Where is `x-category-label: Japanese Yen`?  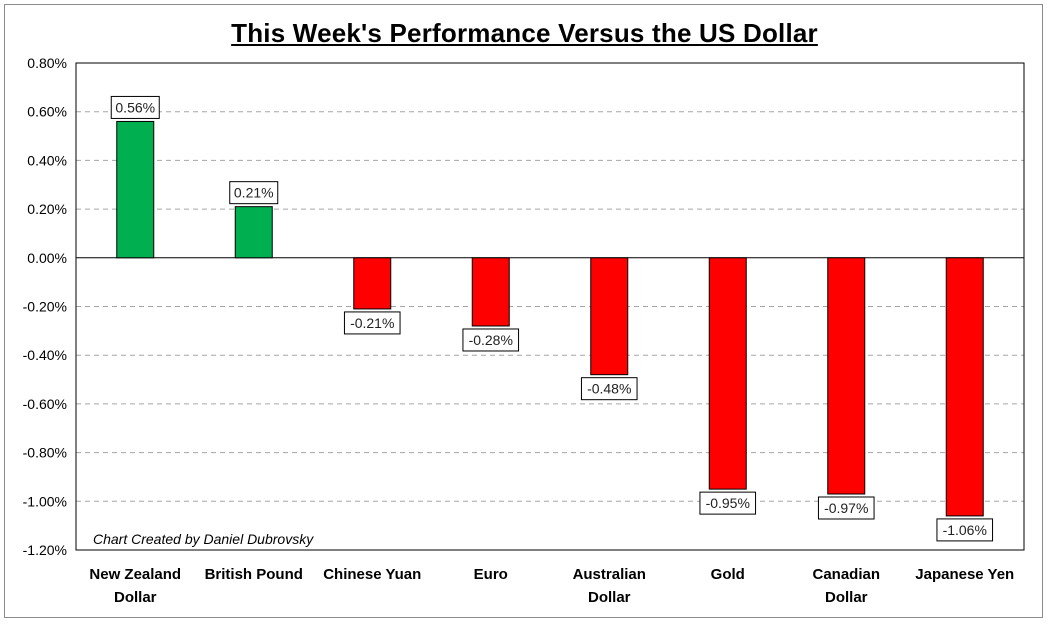 x-category-label: Japanese Yen is located at coordinates (964, 574).